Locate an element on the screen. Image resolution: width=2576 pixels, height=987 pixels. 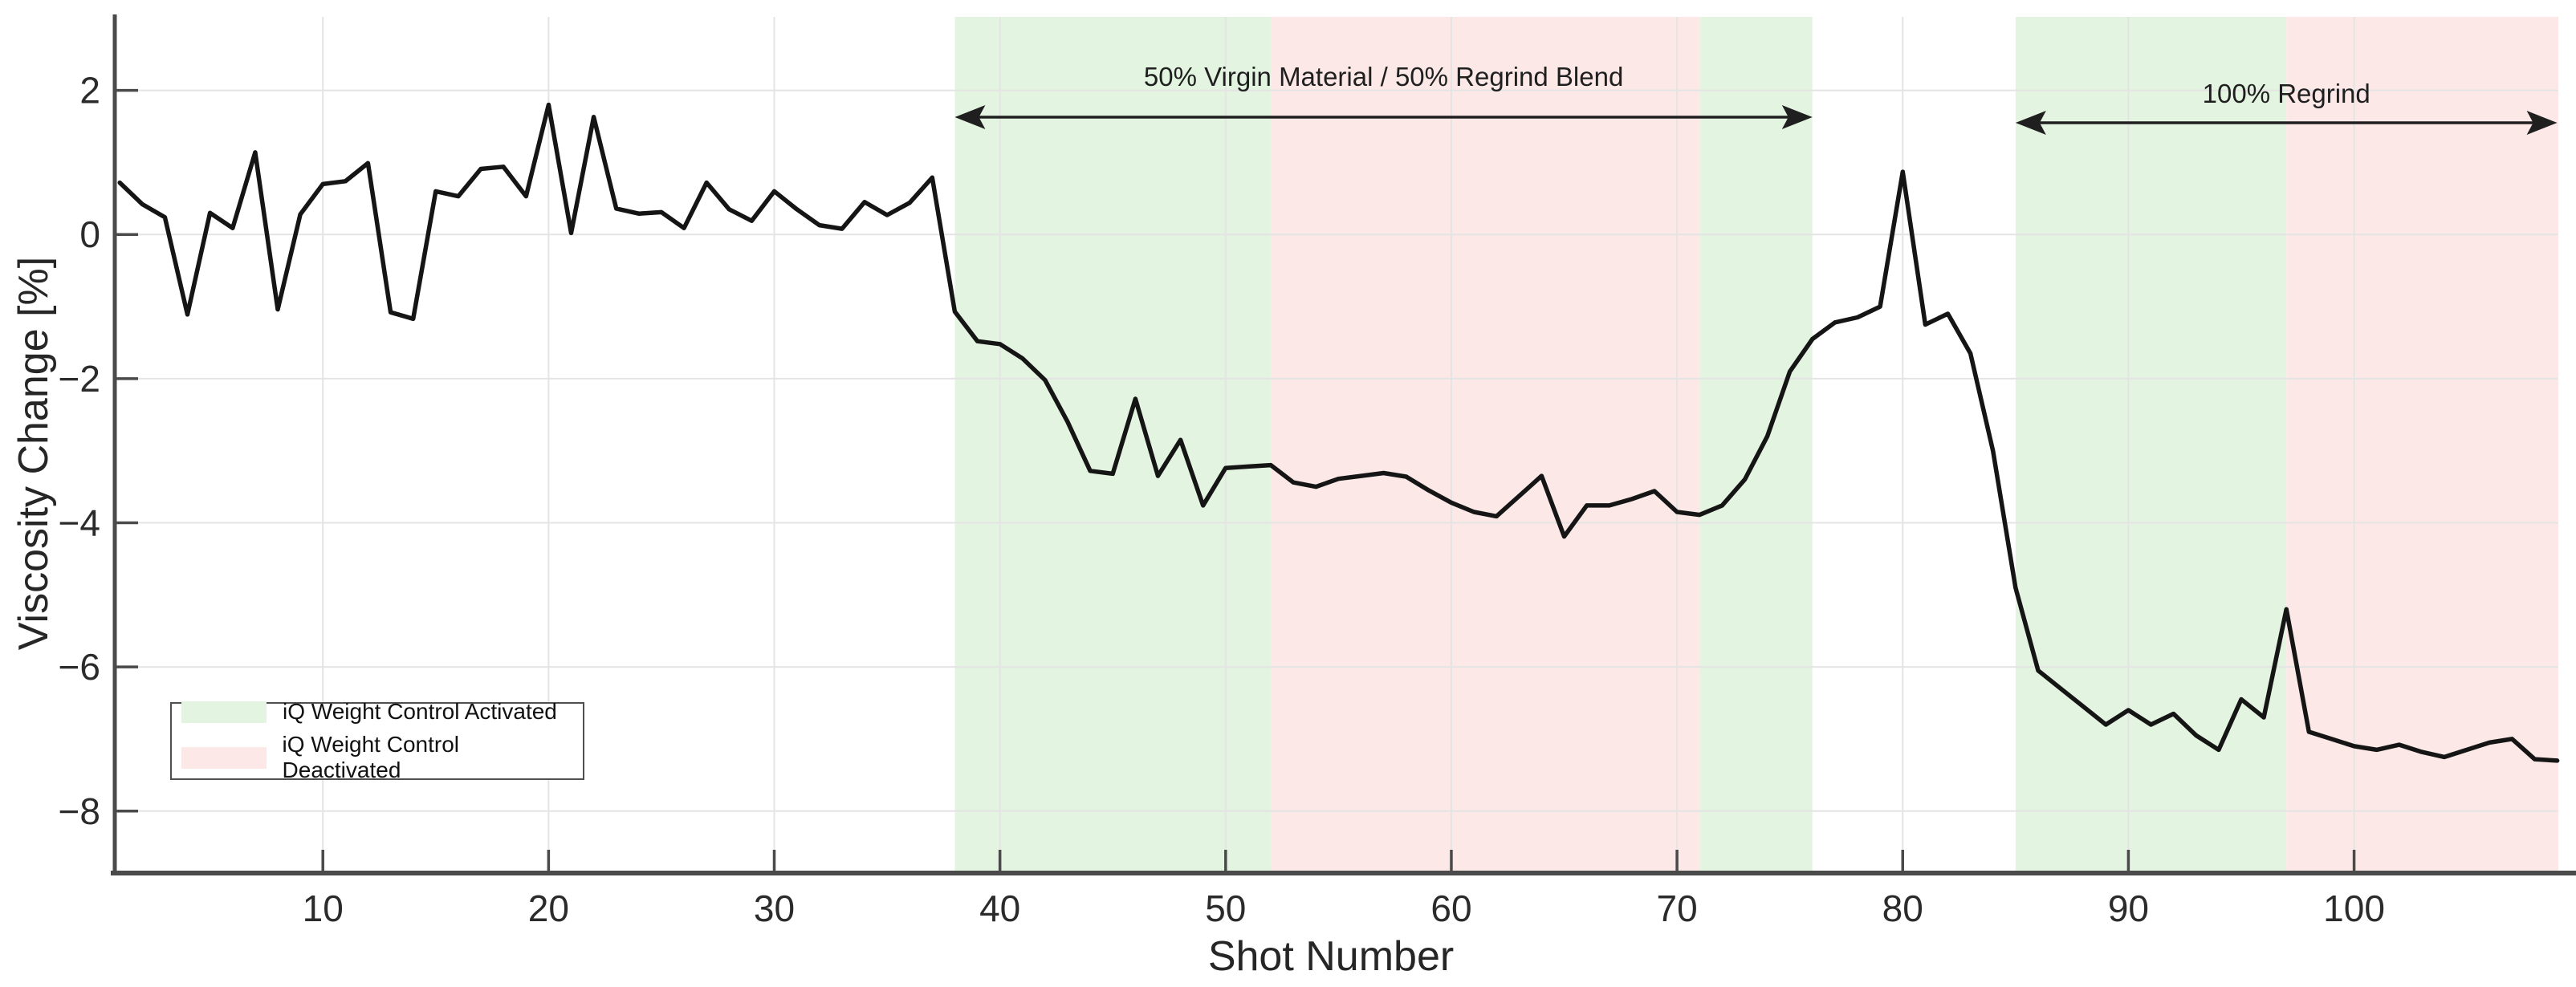
legend-item-deactivated: iQ Weight Control Deactivated is located at coordinates (382, 757).